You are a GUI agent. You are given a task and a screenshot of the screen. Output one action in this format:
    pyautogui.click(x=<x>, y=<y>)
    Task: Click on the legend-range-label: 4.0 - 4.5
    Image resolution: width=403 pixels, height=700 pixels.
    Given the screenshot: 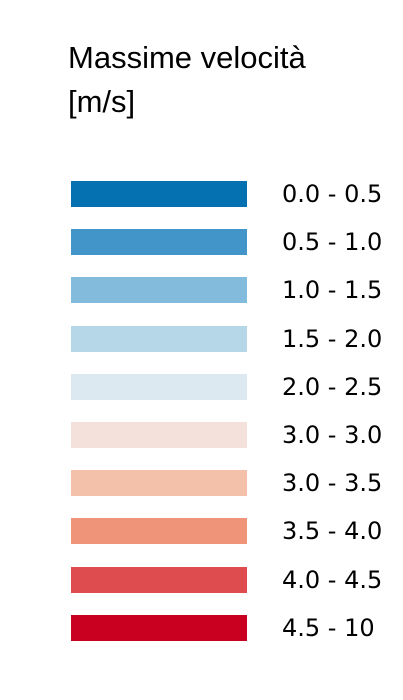 What is the action you would take?
    pyautogui.click(x=332, y=579)
    